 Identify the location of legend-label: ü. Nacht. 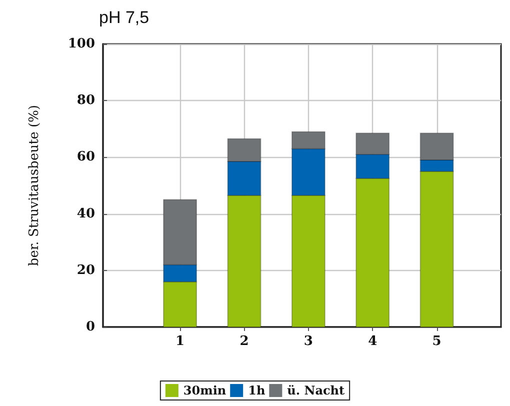
(316, 391).